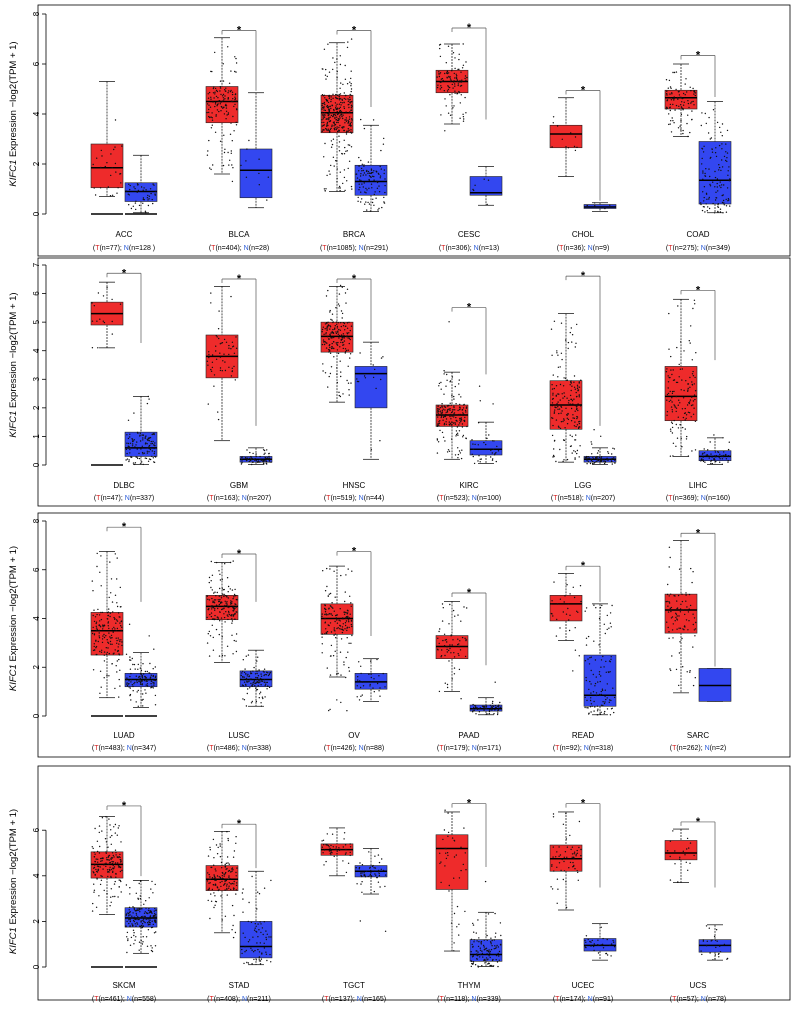 The image size is (799, 1015). Describe the element at coordinates (229, 248) in the screenshot. I see `sample-size-part: (n=404);` at that location.